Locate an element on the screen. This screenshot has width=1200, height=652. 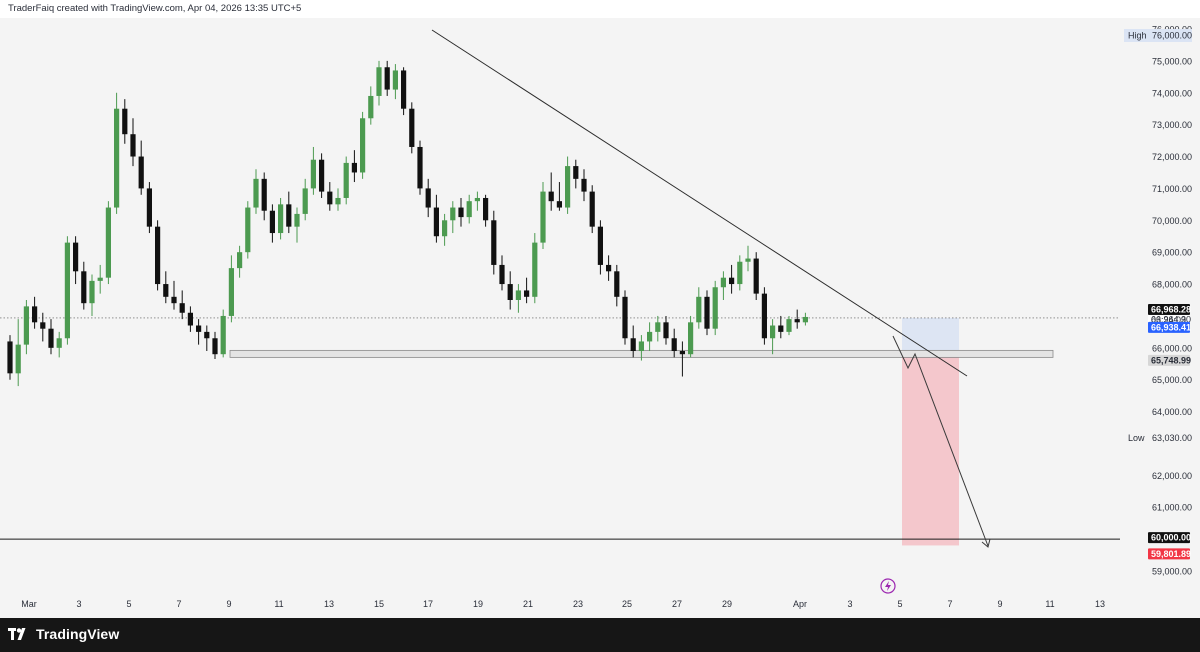
y-tick-label: 66,000.00 is located at coordinates (1172, 348).